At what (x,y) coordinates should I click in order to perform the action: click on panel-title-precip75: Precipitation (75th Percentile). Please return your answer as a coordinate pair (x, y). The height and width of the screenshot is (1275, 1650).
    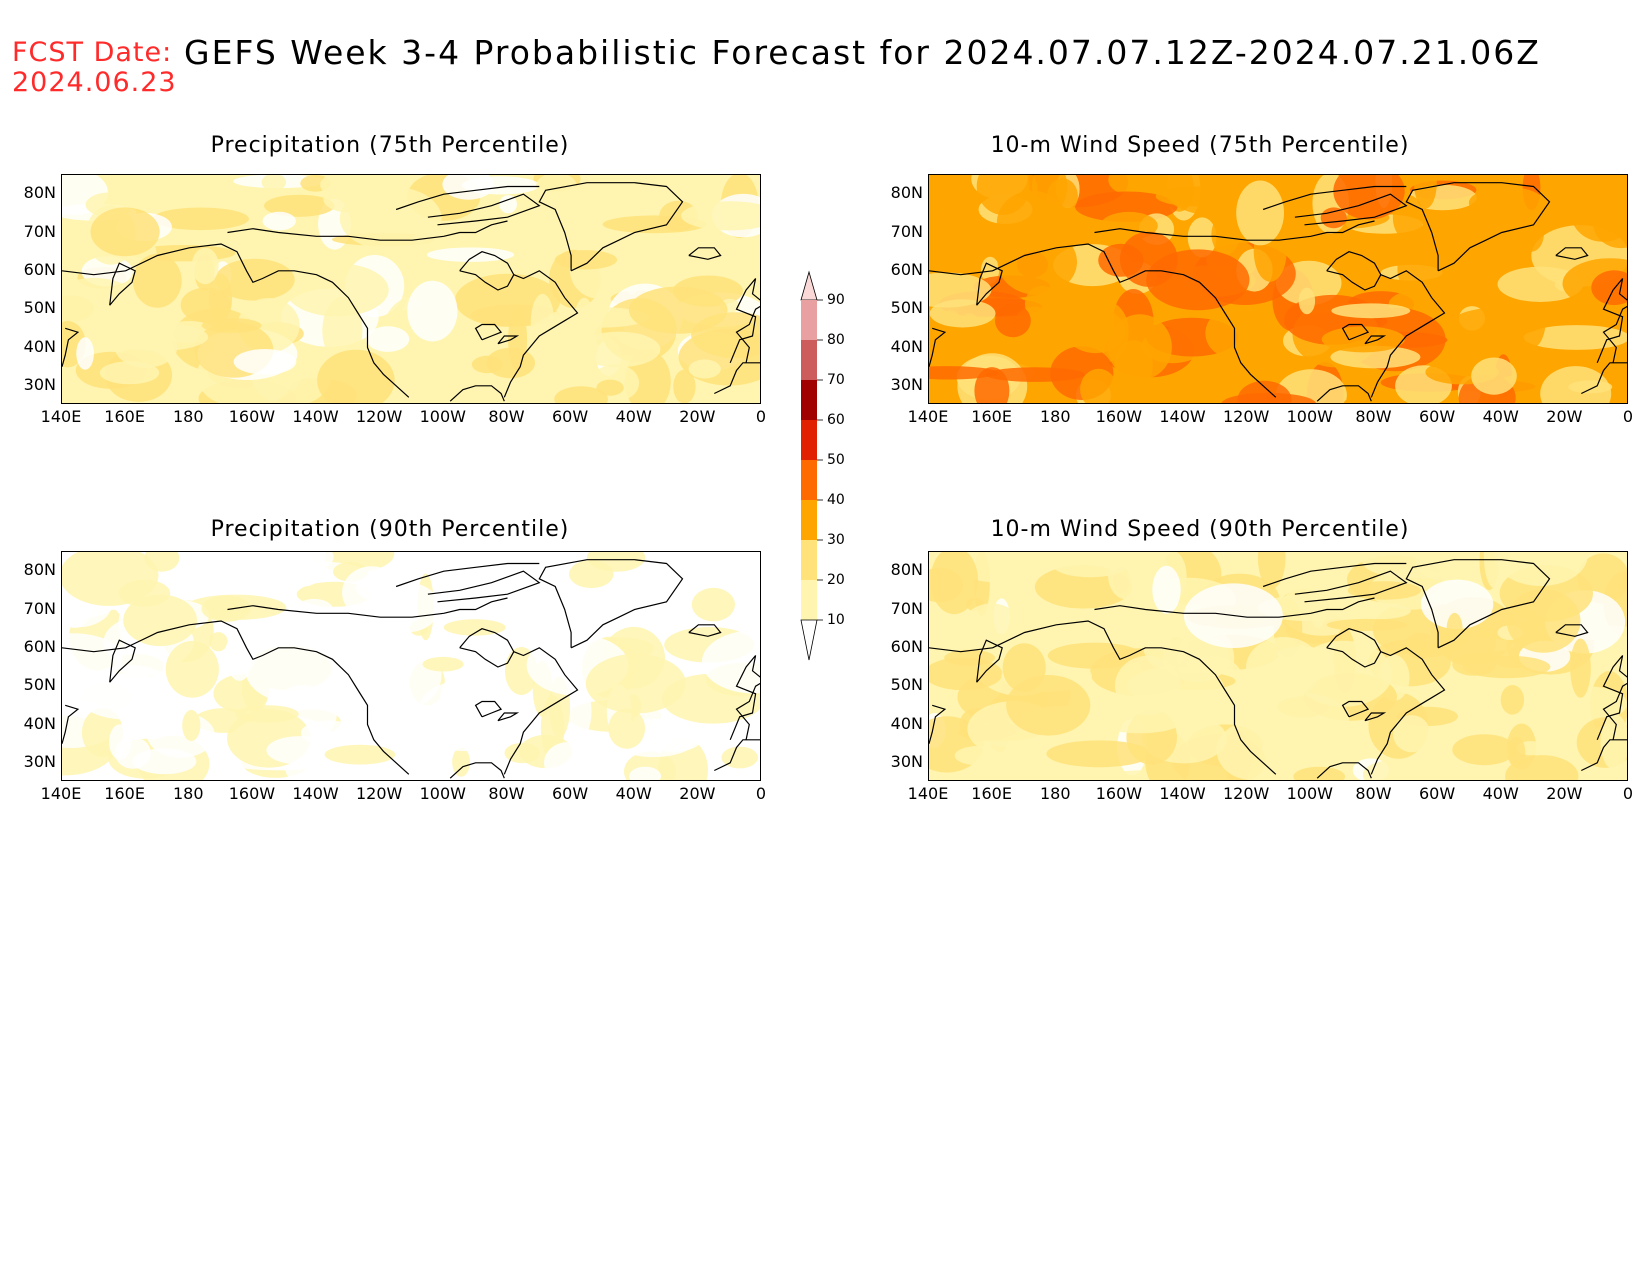
    Looking at the image, I should click on (390, 145).